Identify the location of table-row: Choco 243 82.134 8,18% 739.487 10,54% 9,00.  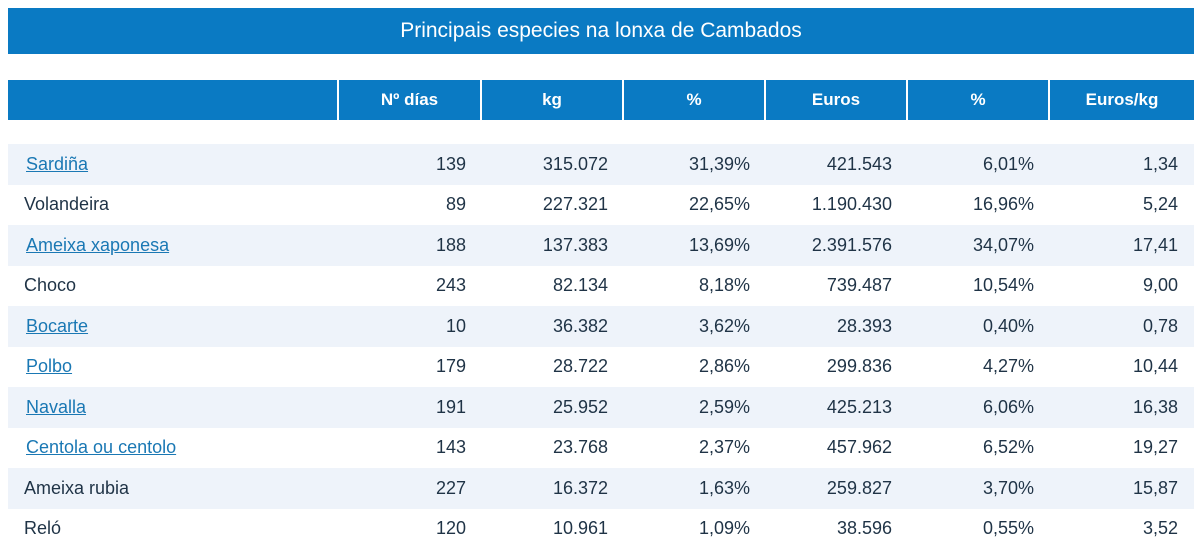
(601, 286).